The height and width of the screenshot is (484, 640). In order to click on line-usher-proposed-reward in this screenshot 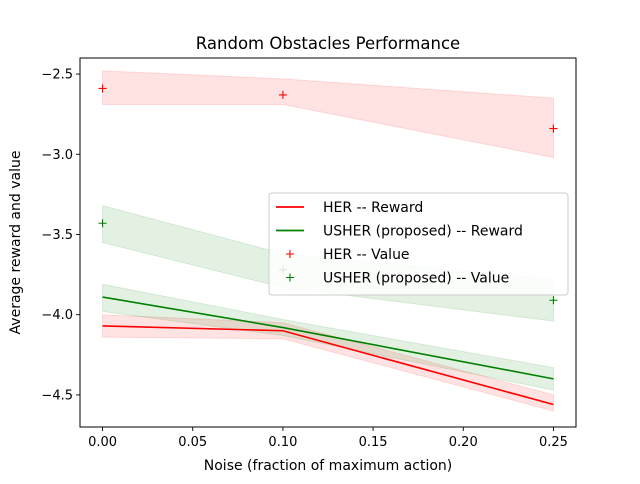, I will do `click(328, 338)`.